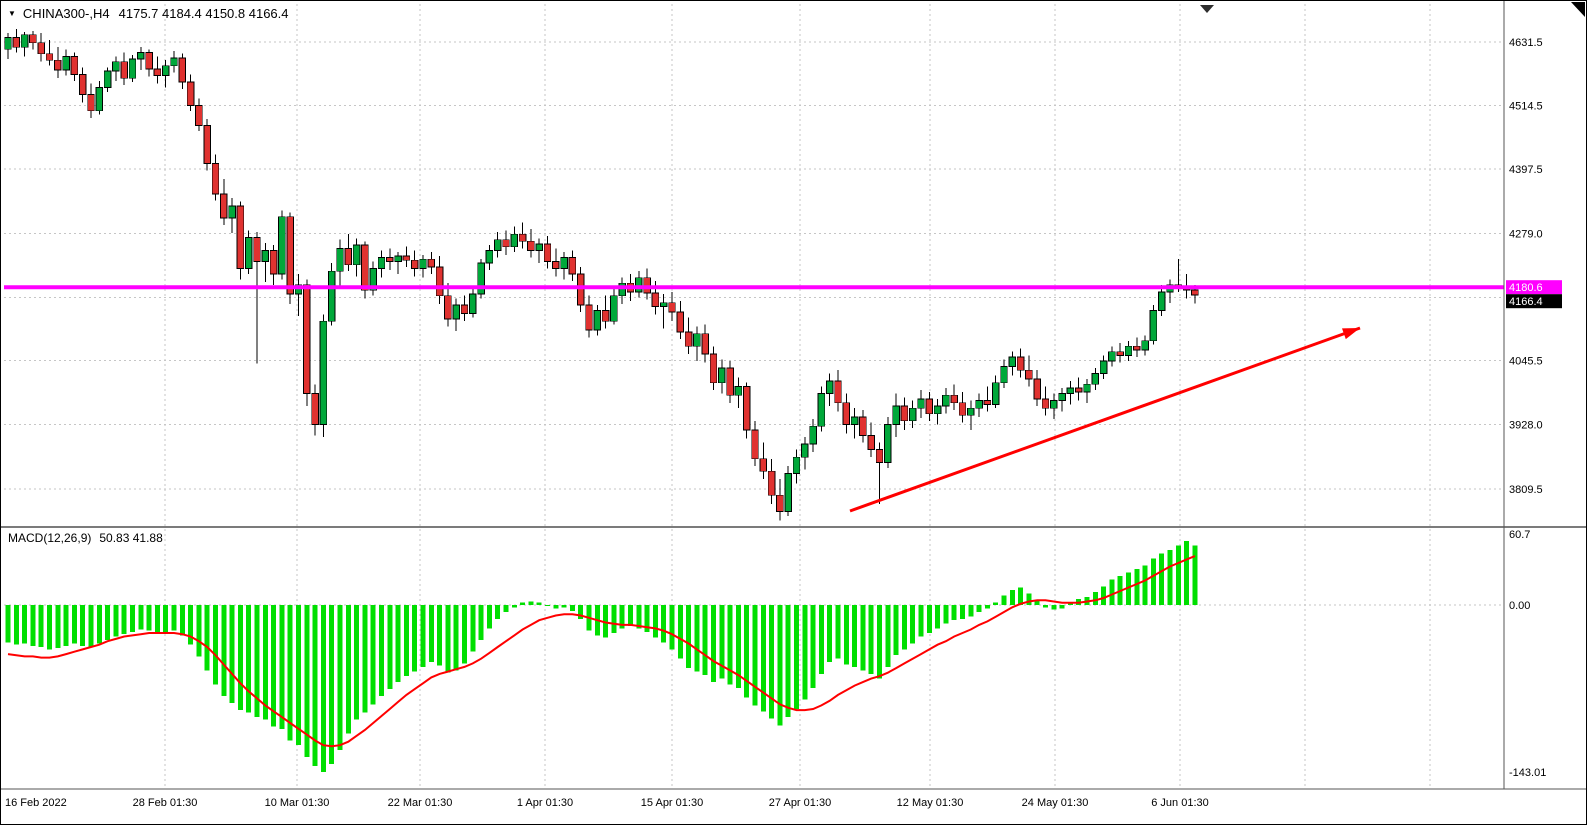 The width and height of the screenshot is (1587, 825). What do you see at coordinates (1105, 419) in the screenshot?
I see `trend-arrow-line` at bounding box center [1105, 419].